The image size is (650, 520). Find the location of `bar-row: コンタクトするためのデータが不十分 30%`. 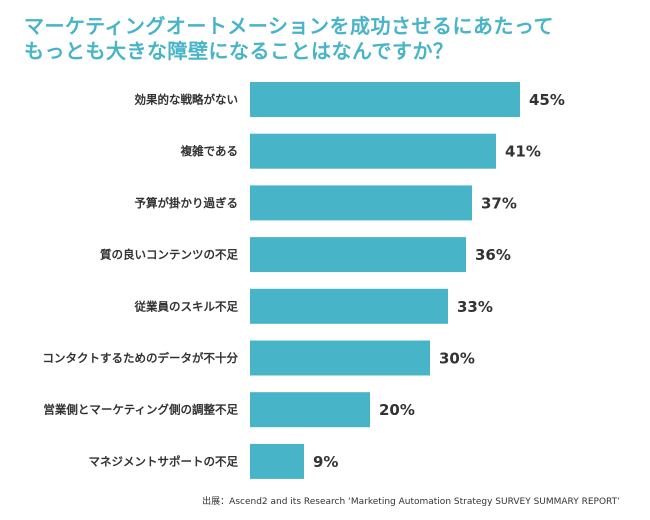

bar-row: コンタクトするためのデータが不十分 30% is located at coordinates (259, 358).